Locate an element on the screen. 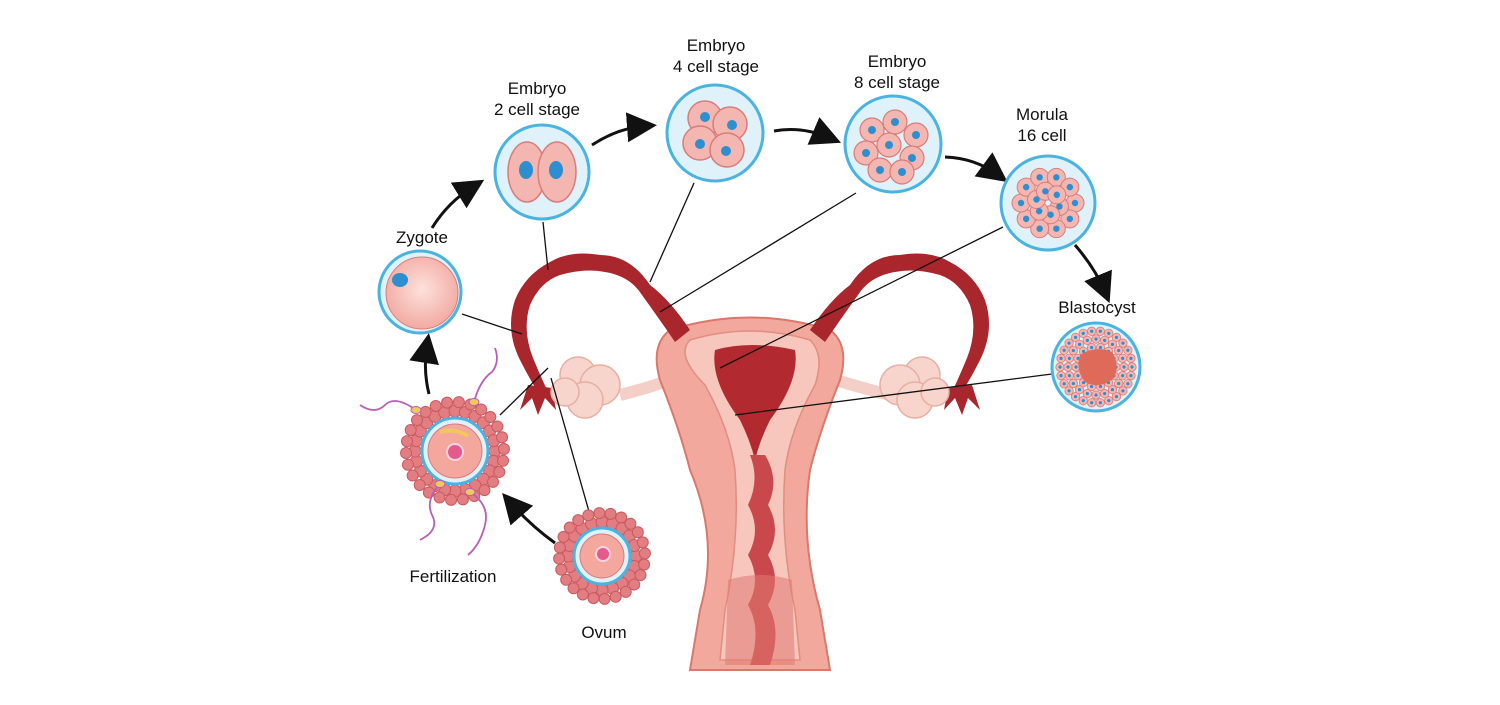  zygote-cell is located at coordinates (420, 292).